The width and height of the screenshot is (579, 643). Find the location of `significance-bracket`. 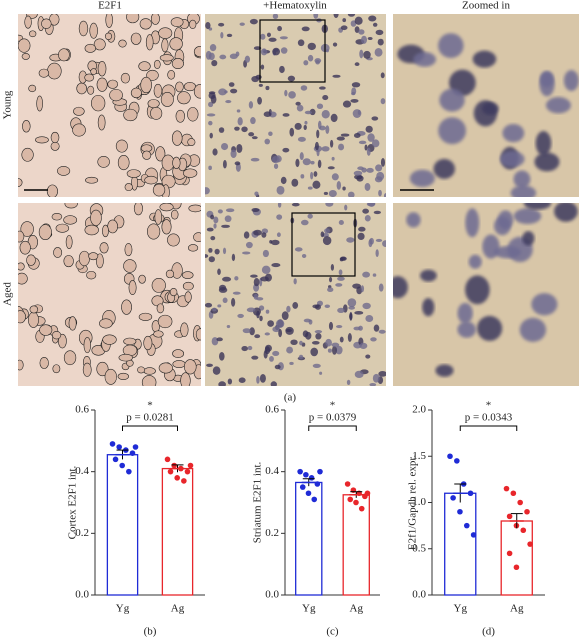

significance-bracket is located at coordinates (488, 428).